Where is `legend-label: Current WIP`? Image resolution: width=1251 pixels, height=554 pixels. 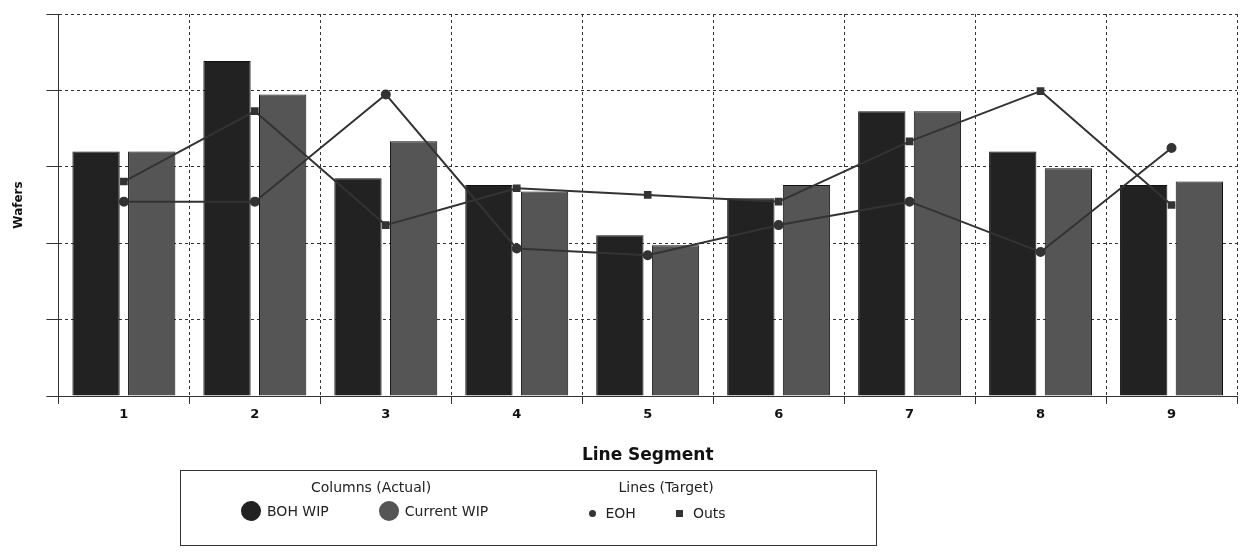 legend-label: Current WIP is located at coordinates (446, 511).